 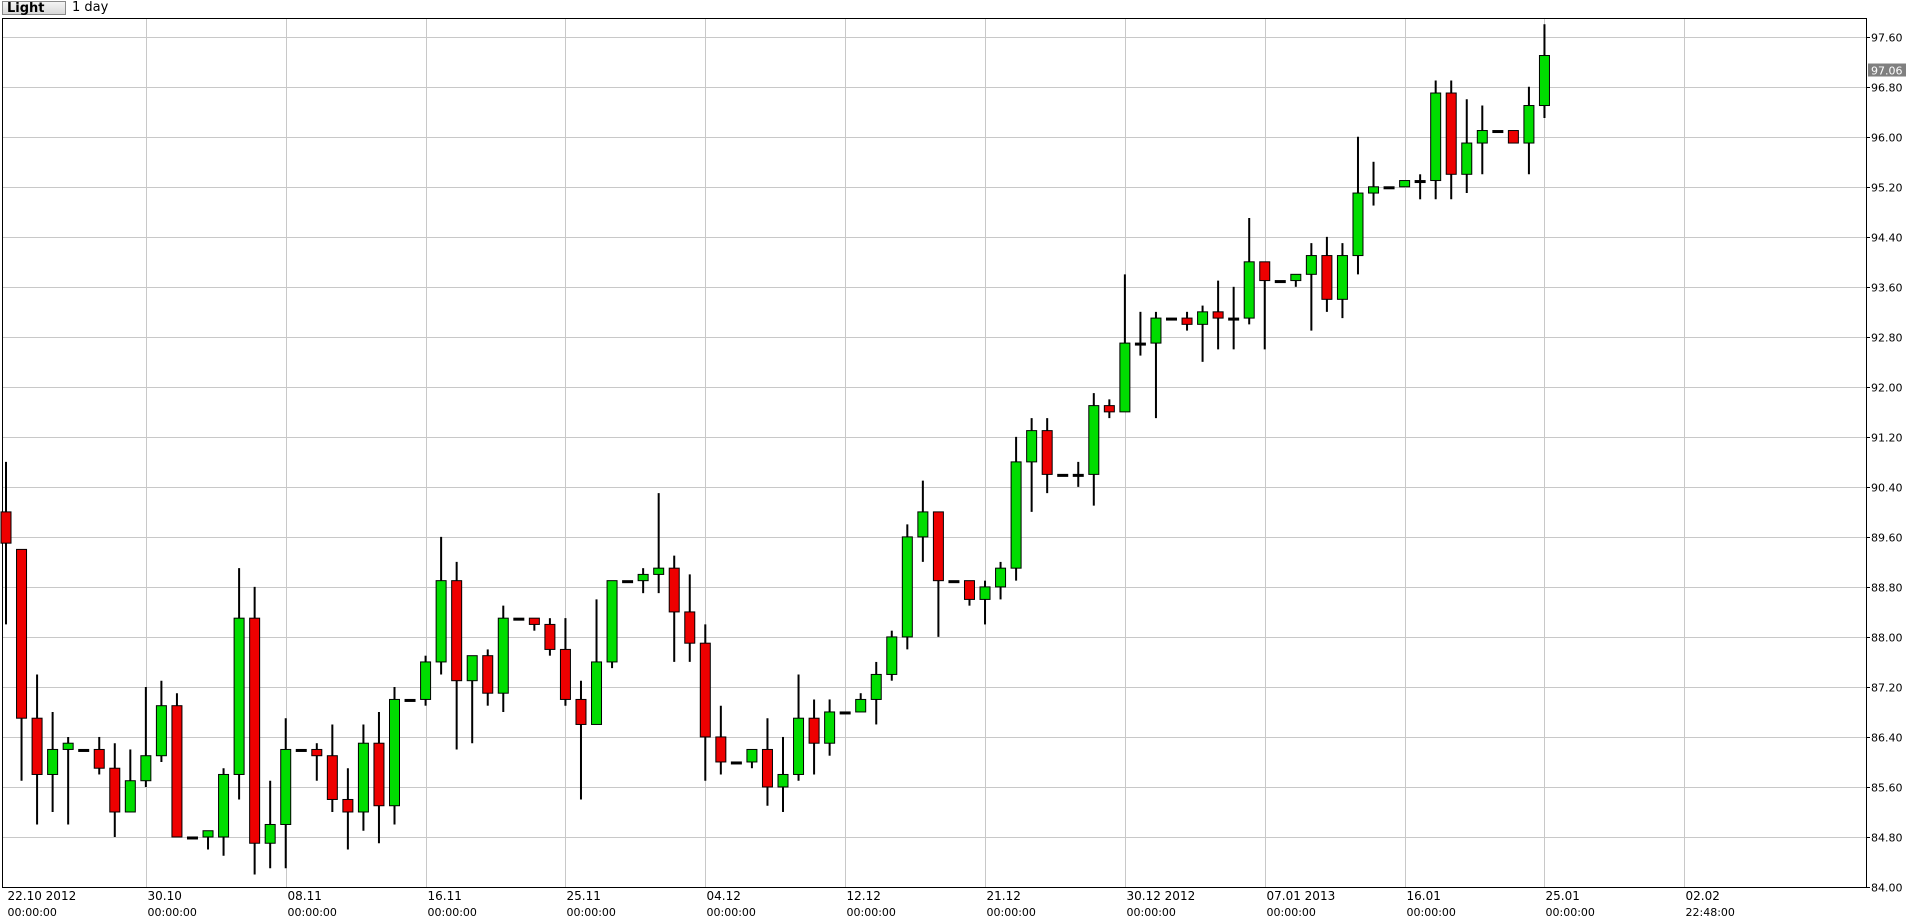 What do you see at coordinates (1887, 288) in the screenshot?
I see `y-tick-label: 93.60` at bounding box center [1887, 288].